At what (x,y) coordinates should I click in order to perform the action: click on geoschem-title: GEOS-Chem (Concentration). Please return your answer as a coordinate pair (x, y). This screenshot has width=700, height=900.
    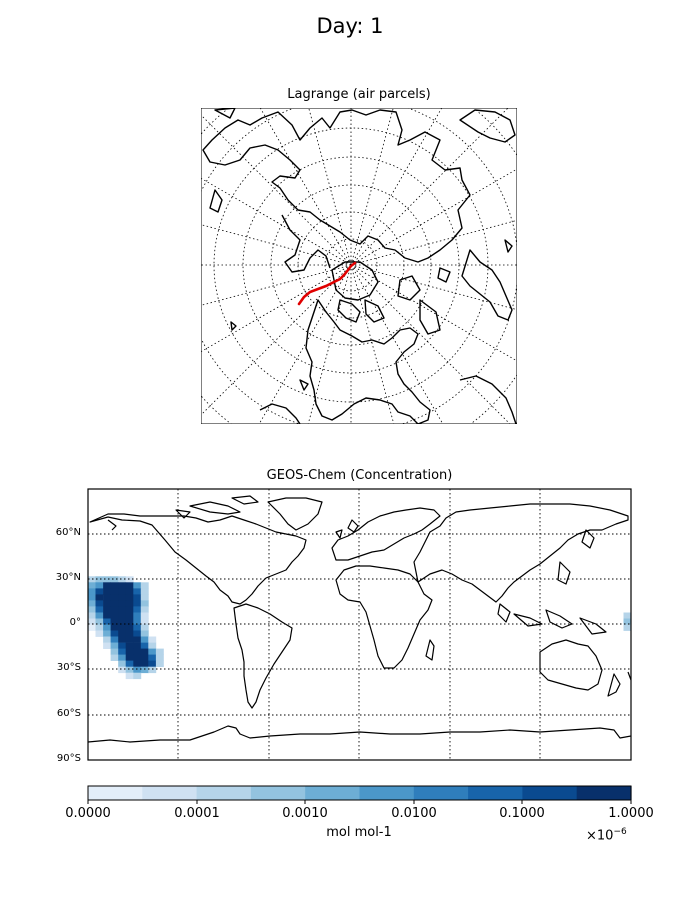
    Looking at the image, I should click on (359, 475).